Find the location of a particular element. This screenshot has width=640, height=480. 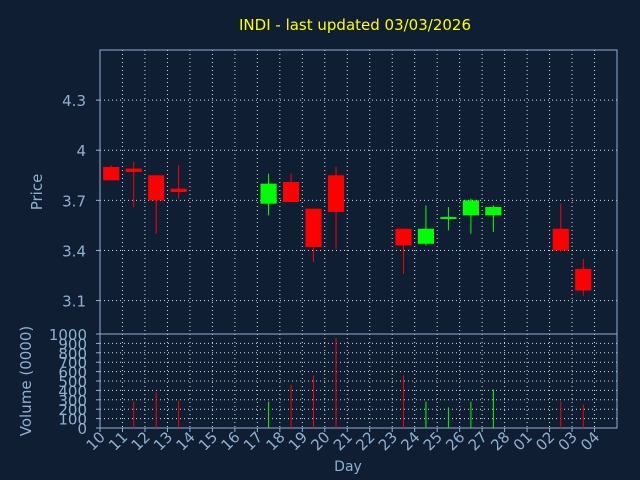

volume-tick-label: 800 is located at coordinates (72, 354).